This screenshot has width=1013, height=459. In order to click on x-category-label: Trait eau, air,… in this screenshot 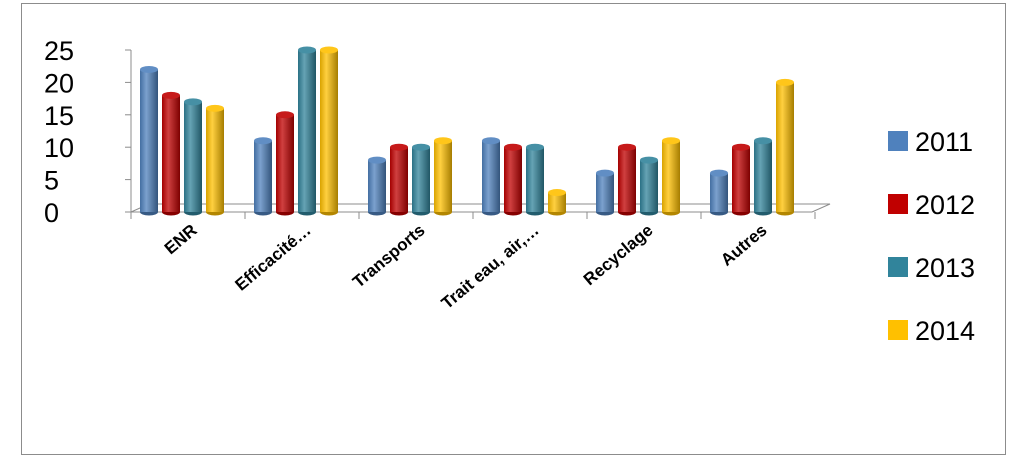, I will do `click(490, 267)`.